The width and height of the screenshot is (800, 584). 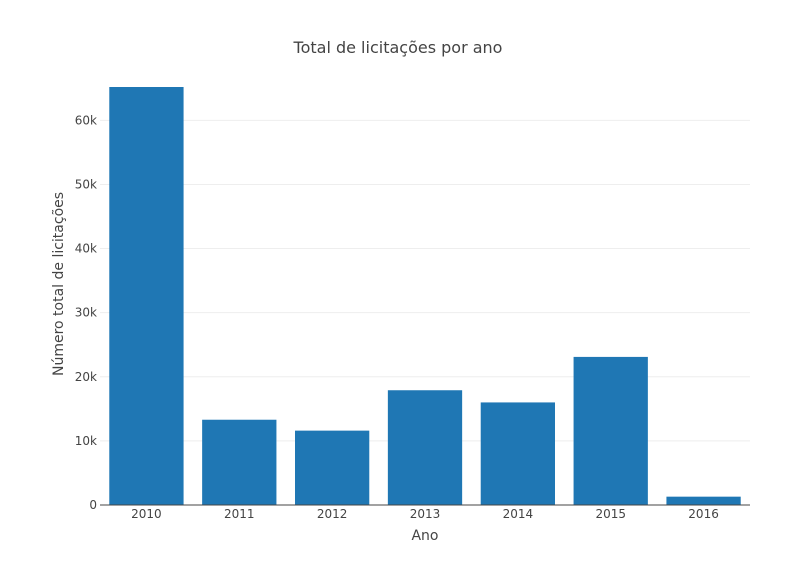 What do you see at coordinates (239, 514) in the screenshot?
I see `x-tick-label: 2011` at bounding box center [239, 514].